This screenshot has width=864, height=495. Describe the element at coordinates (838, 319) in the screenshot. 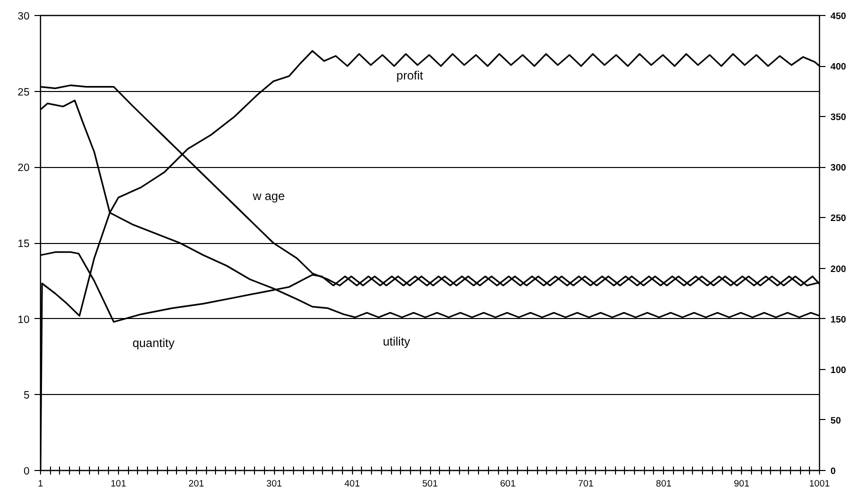

I see `y2-tick-label: 150` at that location.